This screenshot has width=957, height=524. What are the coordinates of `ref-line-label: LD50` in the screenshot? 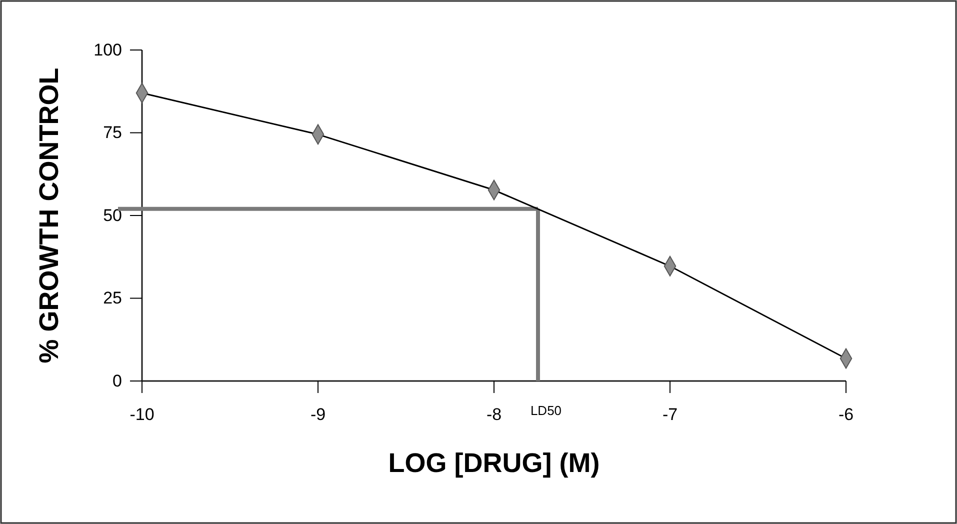 It's located at (546, 410).